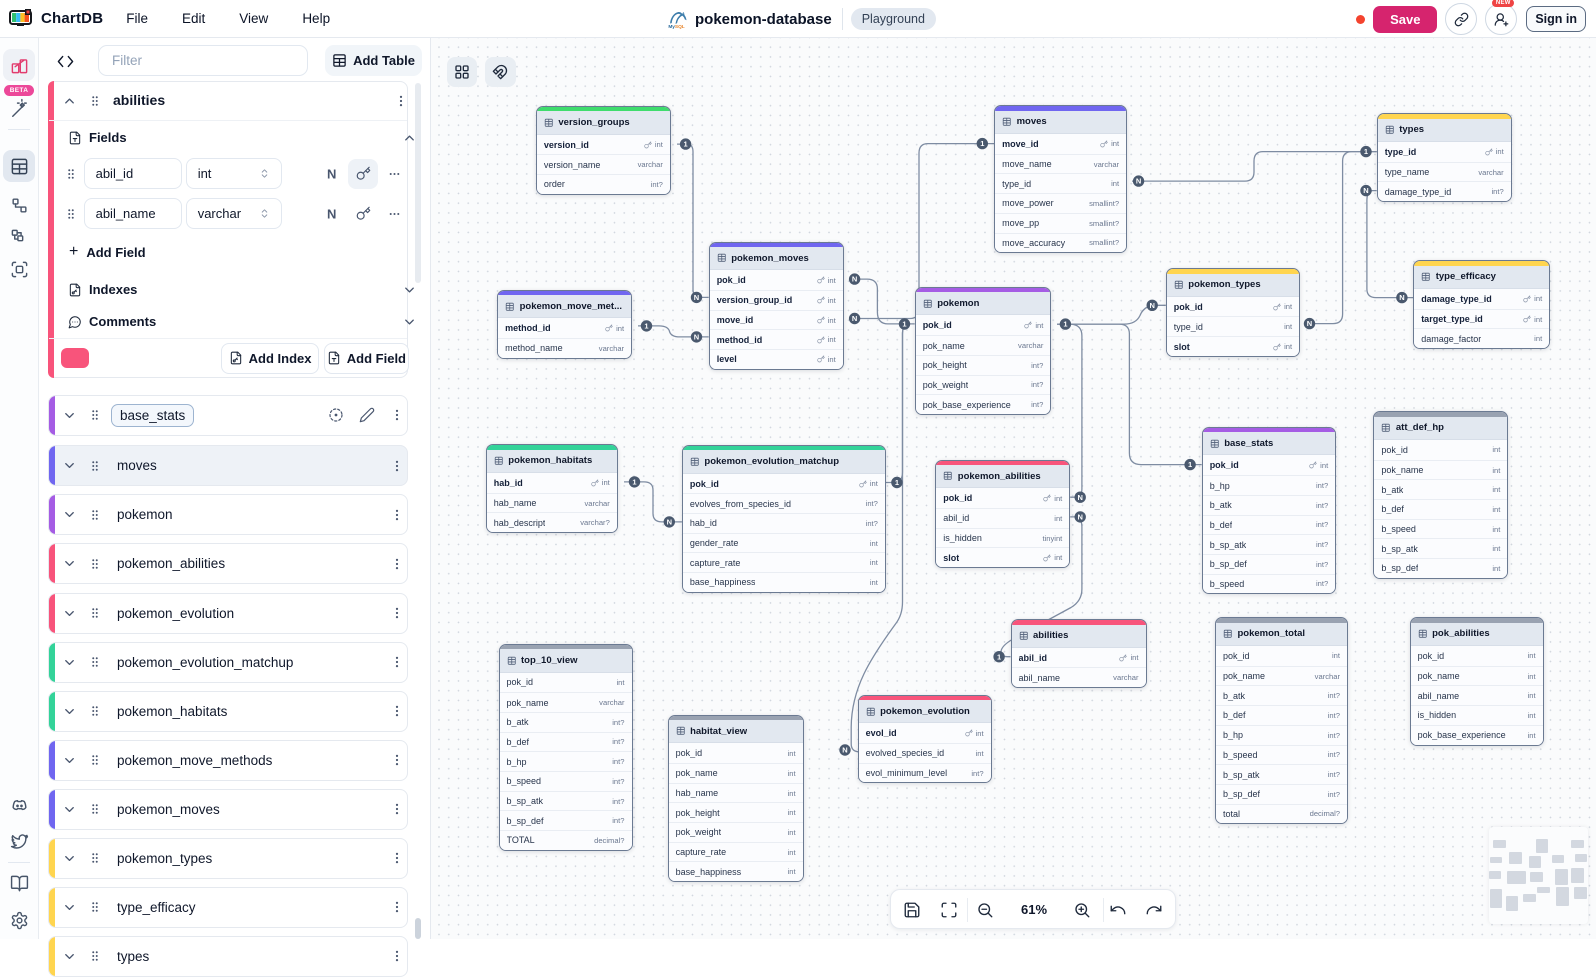  I want to click on svg-text: SQL, so click(680, 26).